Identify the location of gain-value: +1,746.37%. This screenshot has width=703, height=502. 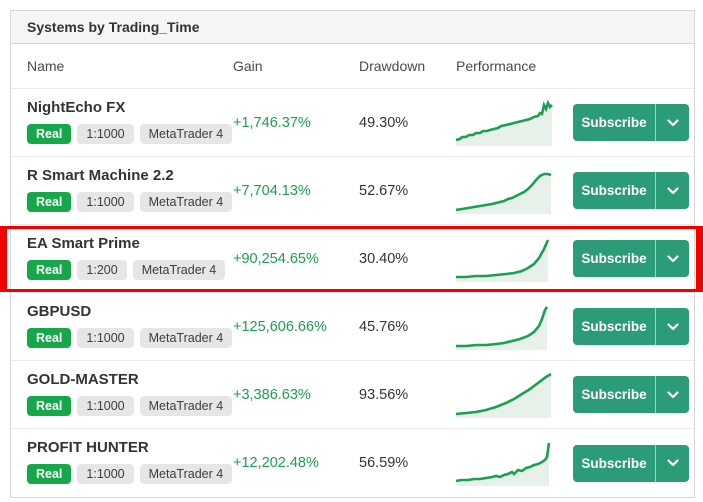
(272, 122).